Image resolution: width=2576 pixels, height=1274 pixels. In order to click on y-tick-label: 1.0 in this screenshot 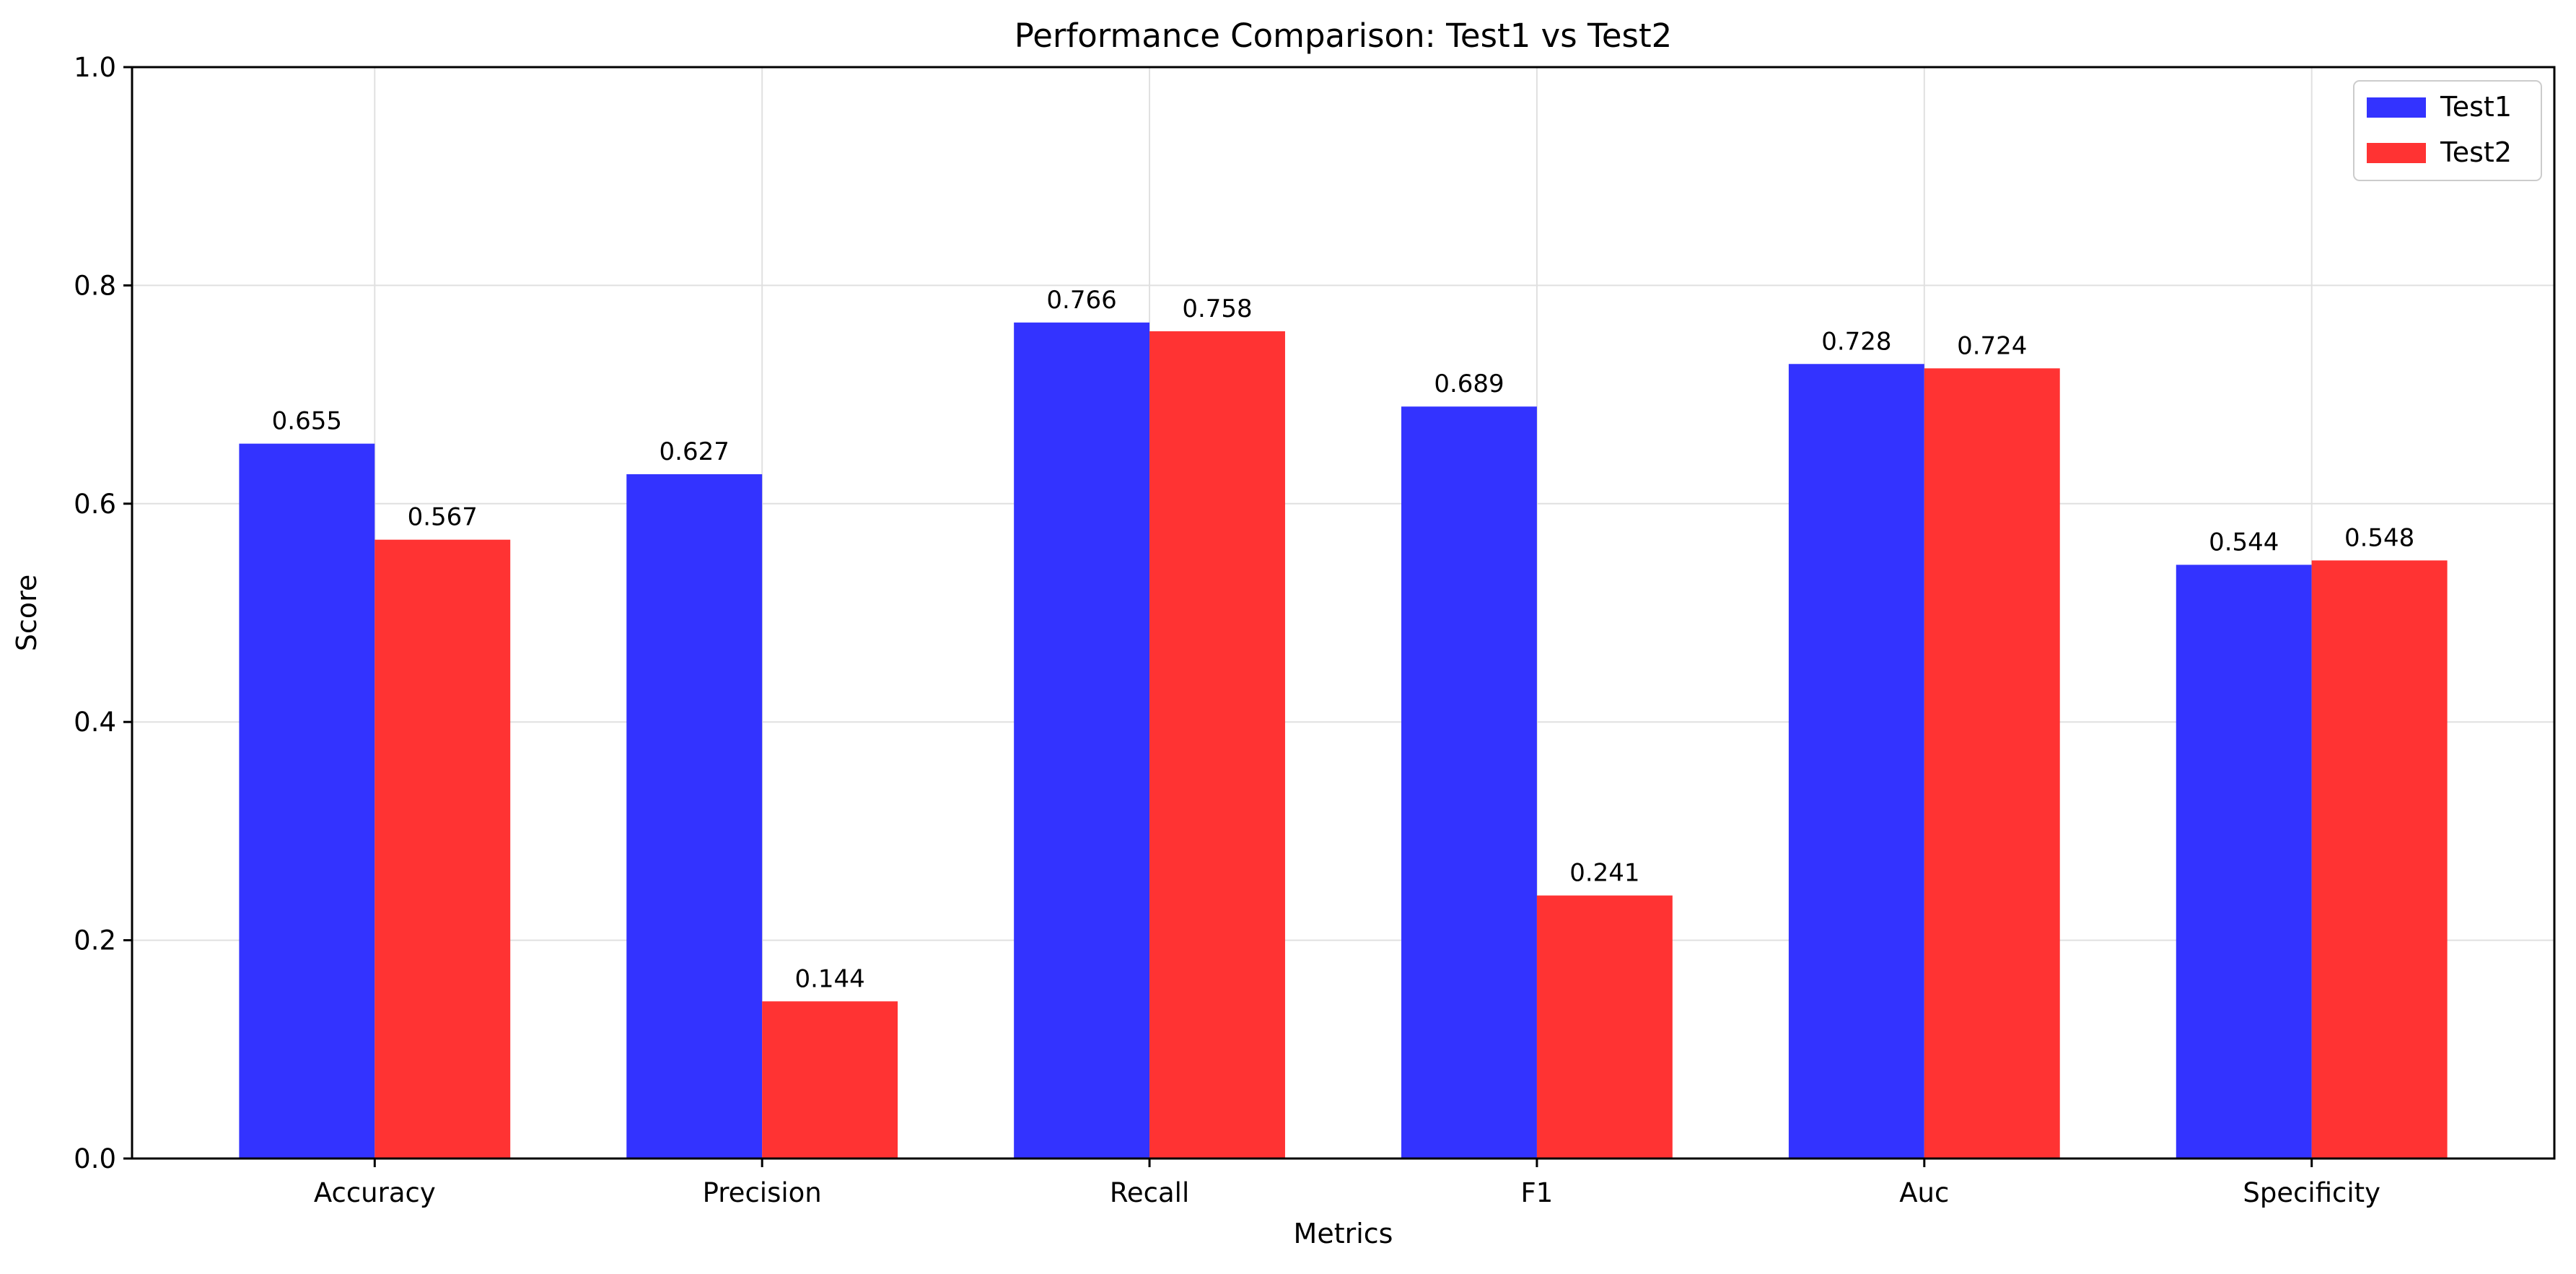, I will do `click(95, 67)`.